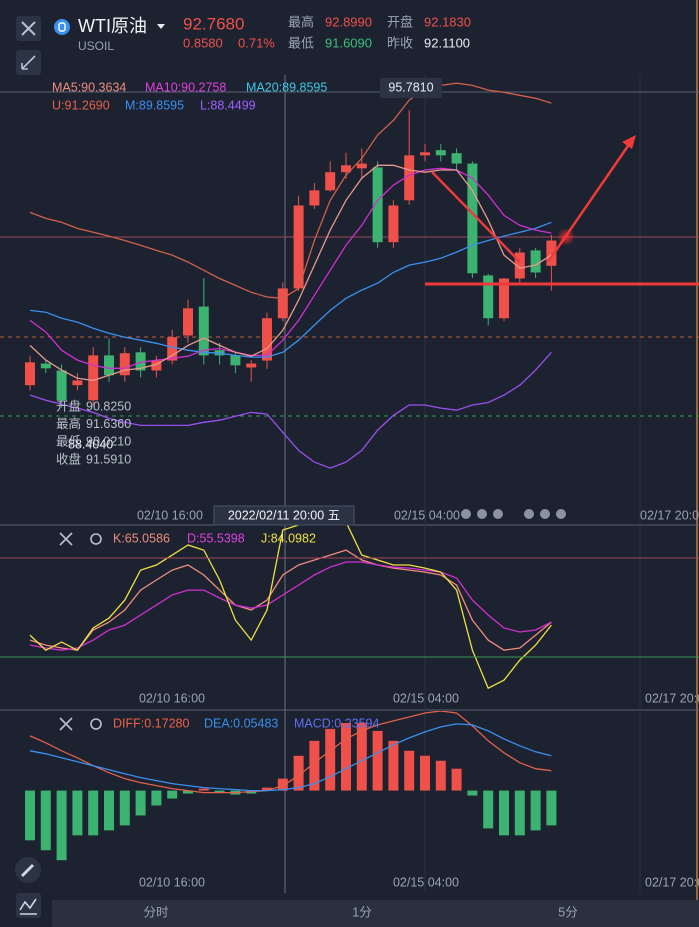 The height and width of the screenshot is (927, 699). What do you see at coordinates (337, 723) in the screenshot?
I see `legend-item: MACD:0.23594` at bounding box center [337, 723].